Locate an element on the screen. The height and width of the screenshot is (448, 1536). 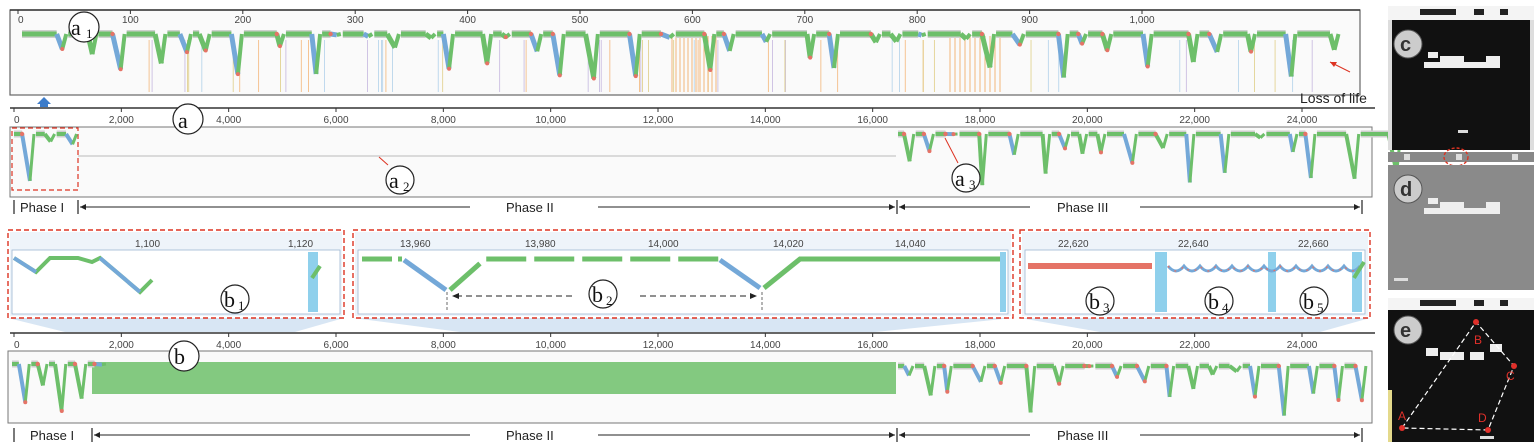
screen-e-lives is located at coordinates (1479, 303).